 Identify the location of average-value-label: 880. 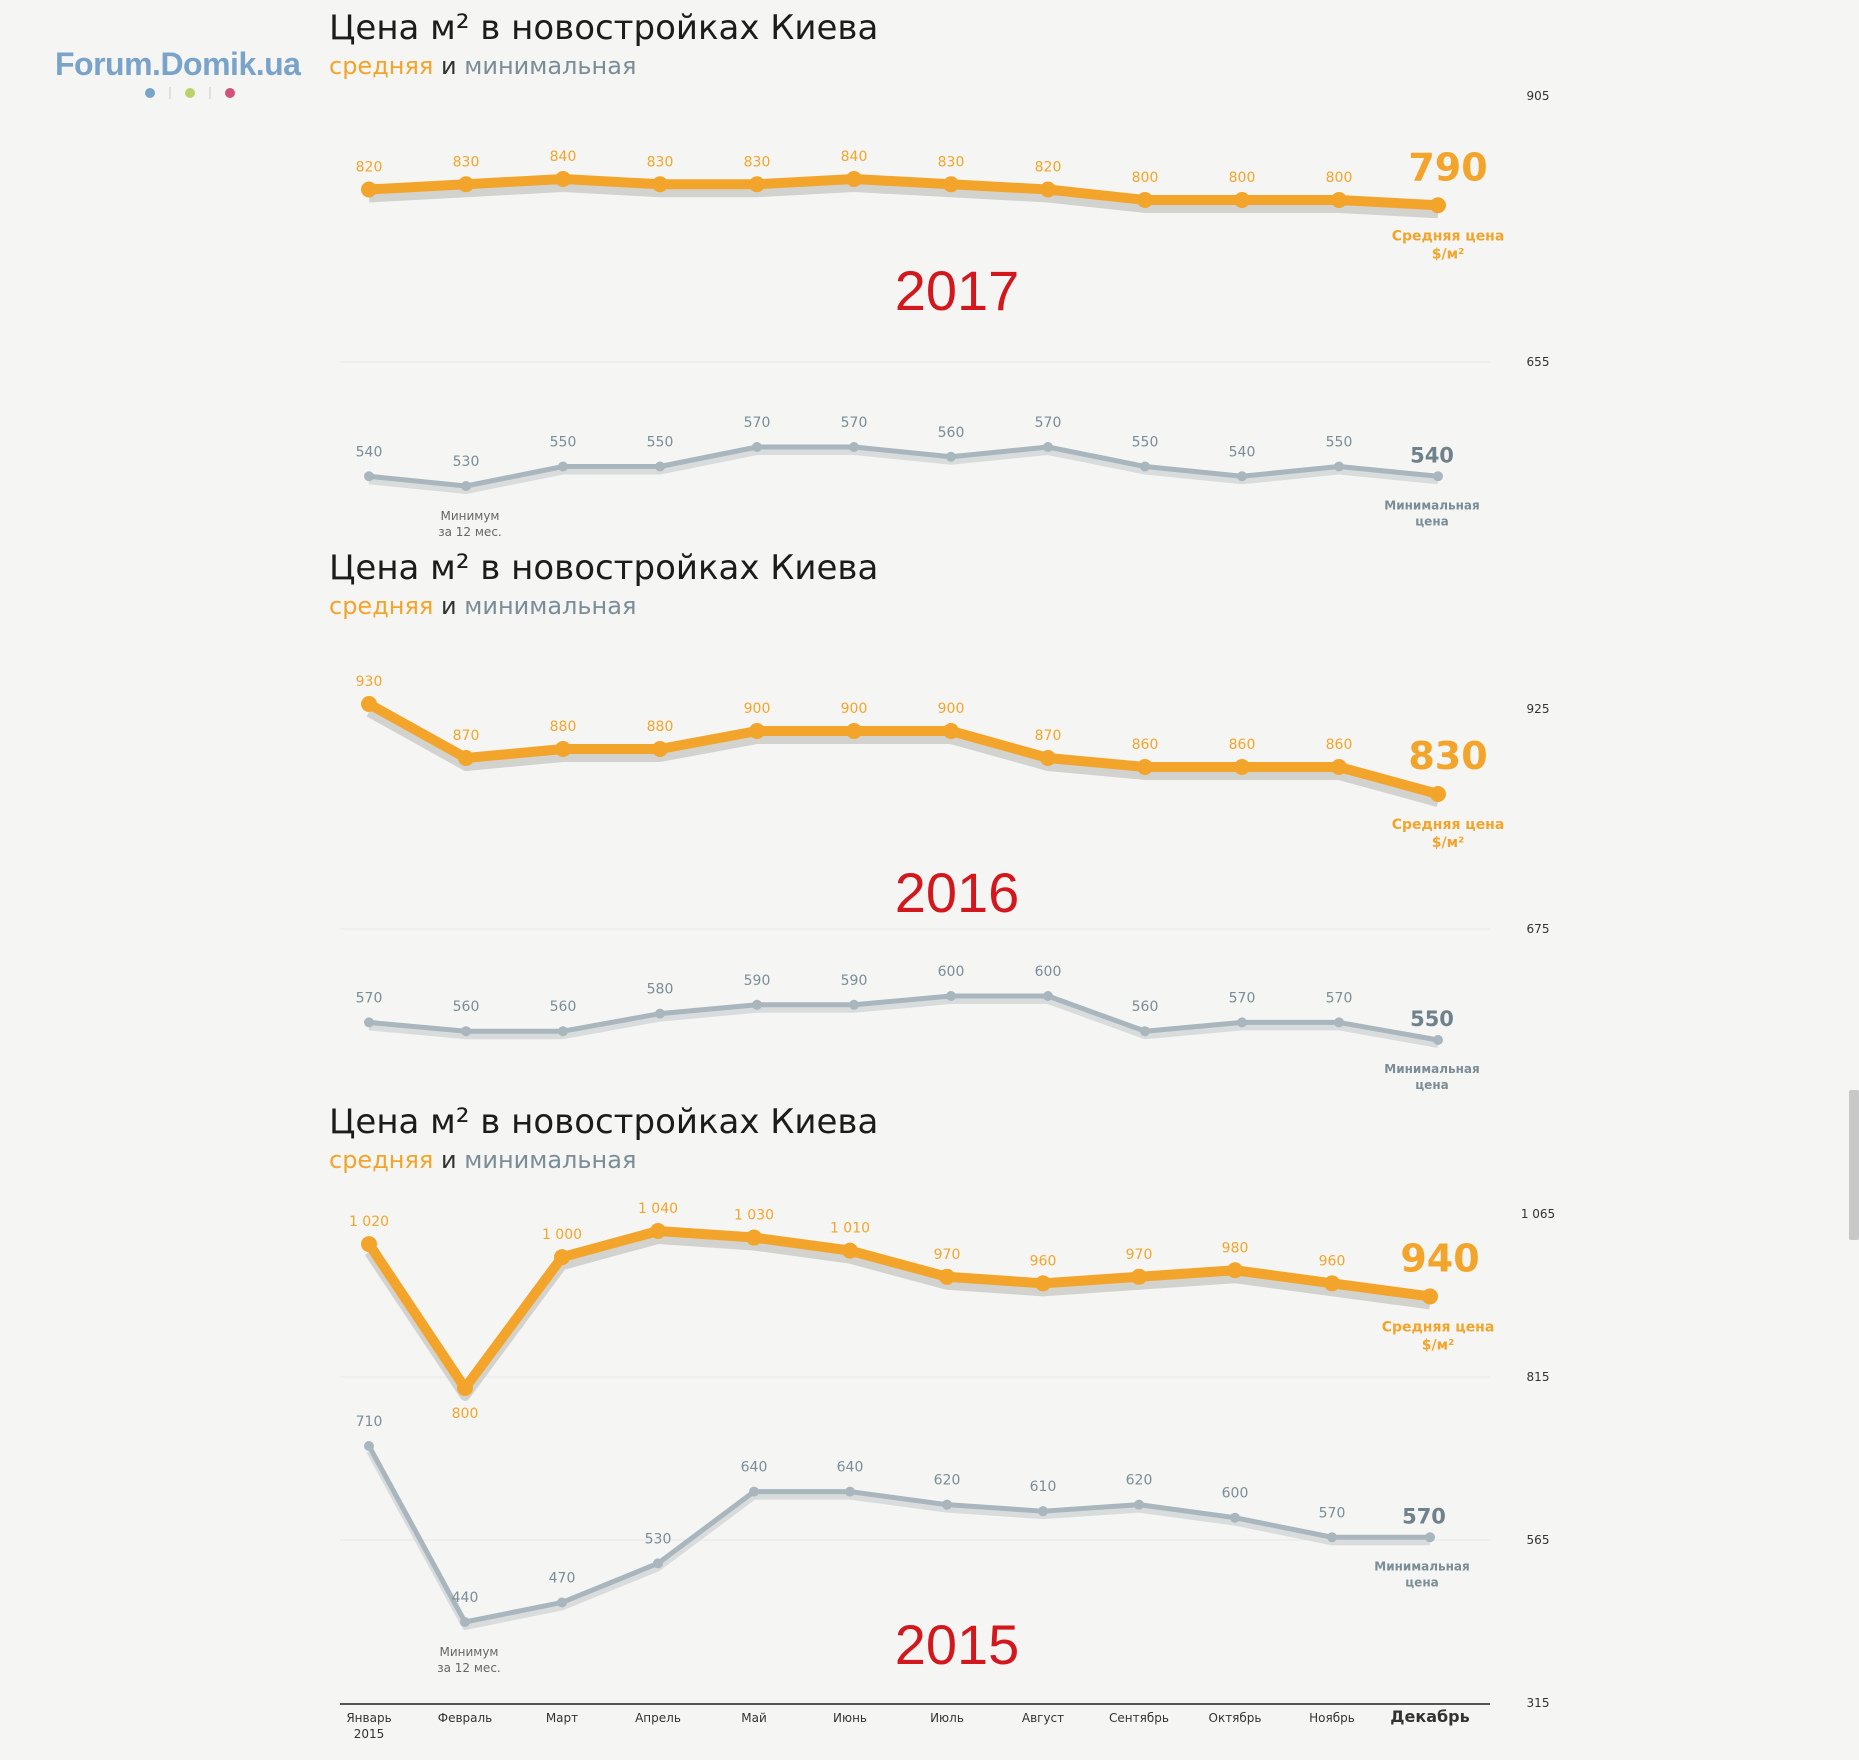
(563, 727).